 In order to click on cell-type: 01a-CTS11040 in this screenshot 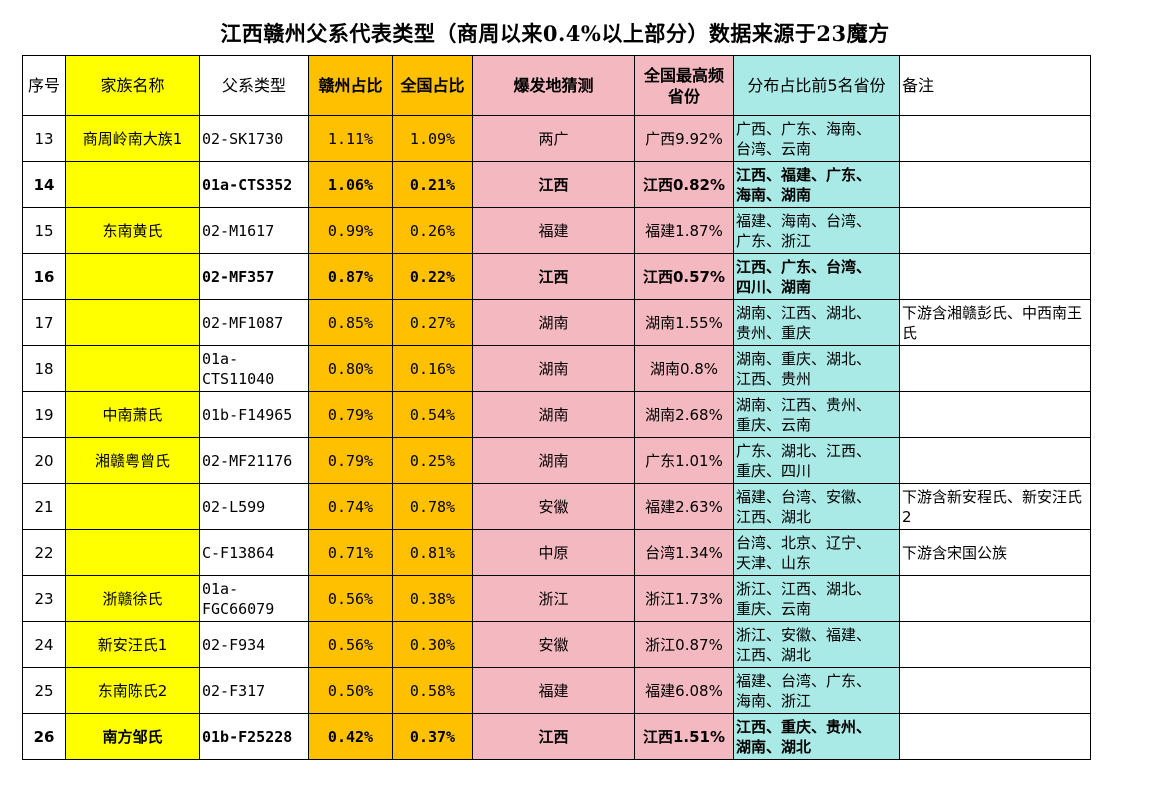, I will do `click(254, 368)`.